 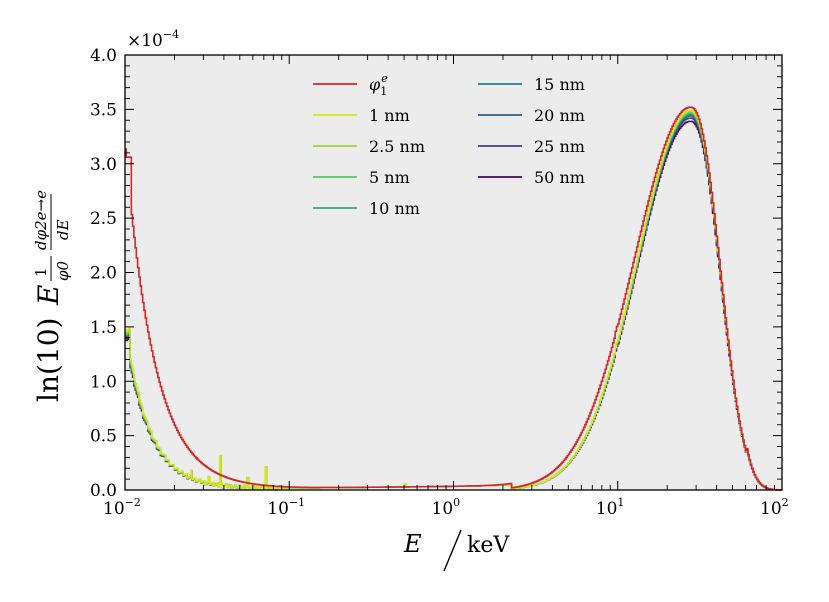 What do you see at coordinates (559, 146) in the screenshot?
I see `legend-label: 25 nm` at bounding box center [559, 146].